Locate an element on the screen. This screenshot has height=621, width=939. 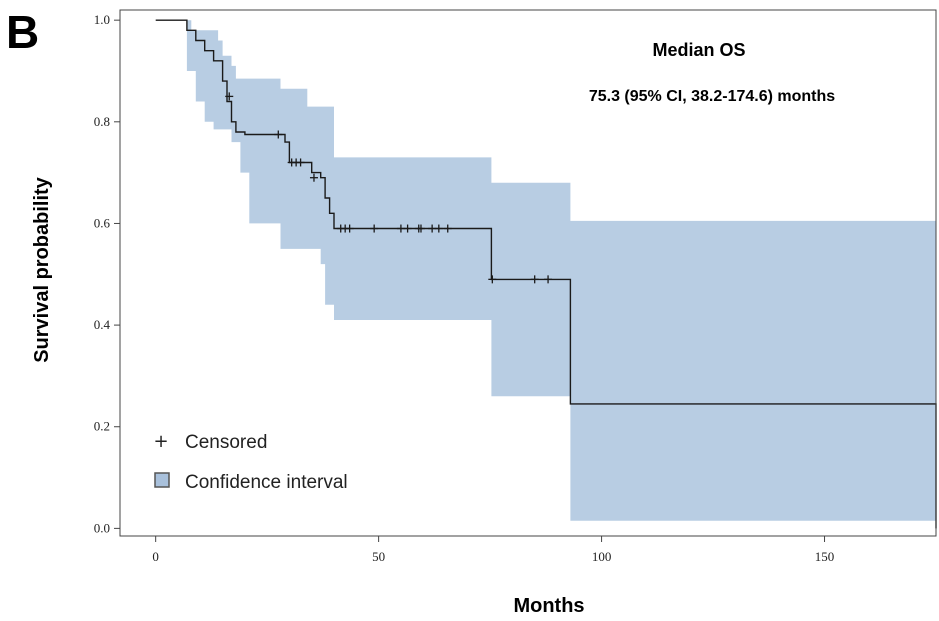
x-tick-label: 100 is located at coordinates (602, 556).